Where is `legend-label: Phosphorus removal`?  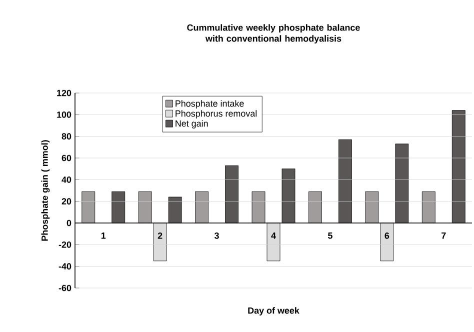
legend-label: Phosphorus removal is located at coordinates (216, 114).